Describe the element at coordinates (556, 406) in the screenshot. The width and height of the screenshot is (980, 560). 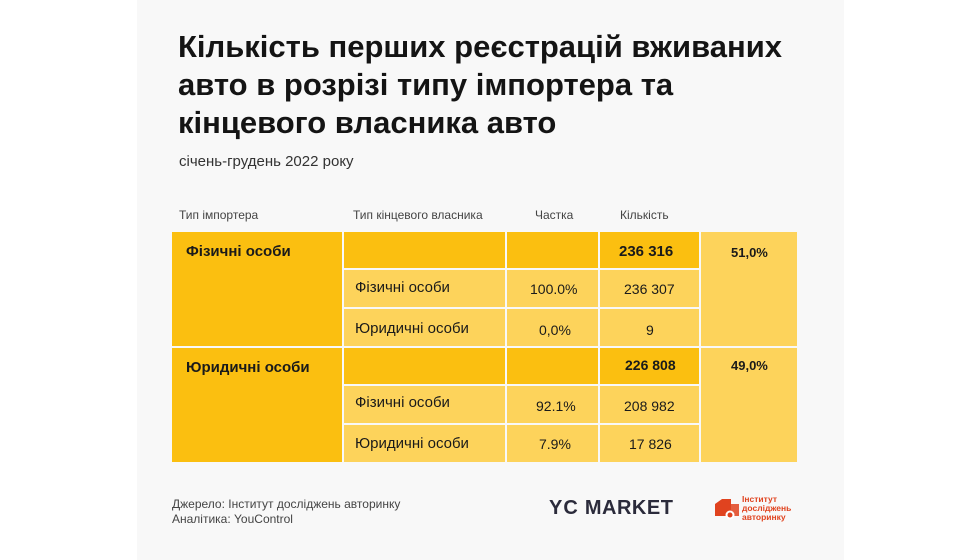
I see `share-value: 92.1%` at that location.